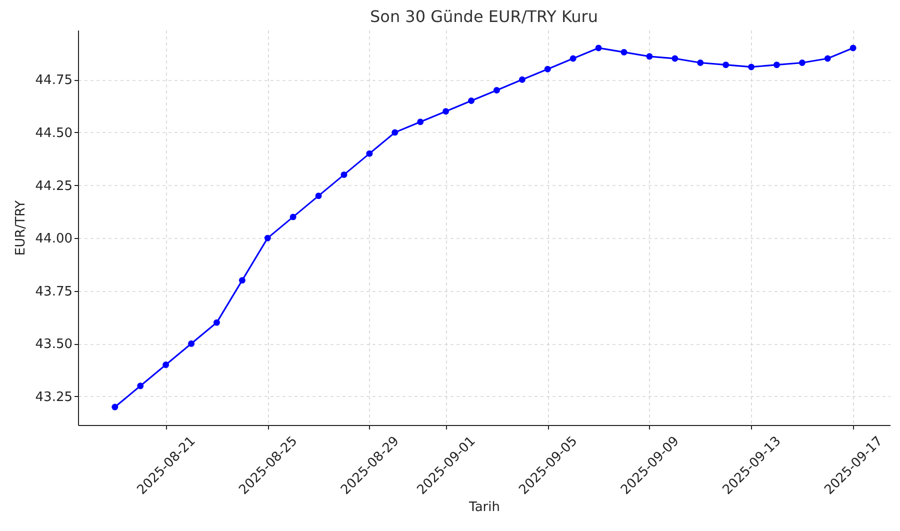  I want to click on y-axis-title: EUR/TRY, so click(20, 228).